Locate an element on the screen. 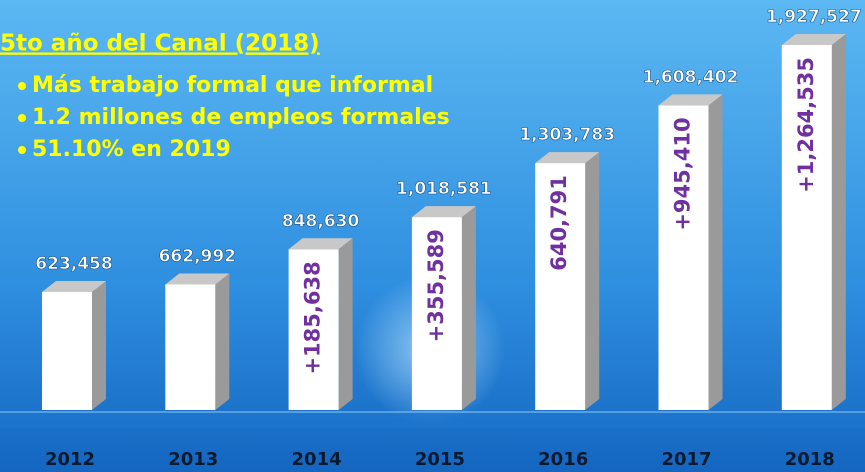 The width and height of the screenshot is (865, 472). value-label: 1,608,402 is located at coordinates (691, 77).